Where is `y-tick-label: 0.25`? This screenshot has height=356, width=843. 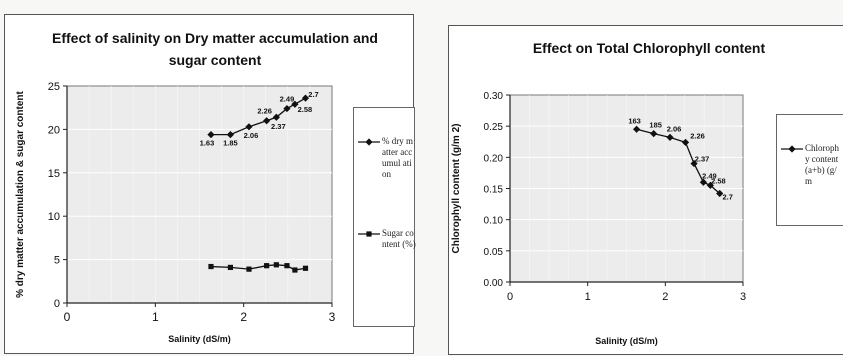 y-tick-label: 0.25 is located at coordinates (494, 127).